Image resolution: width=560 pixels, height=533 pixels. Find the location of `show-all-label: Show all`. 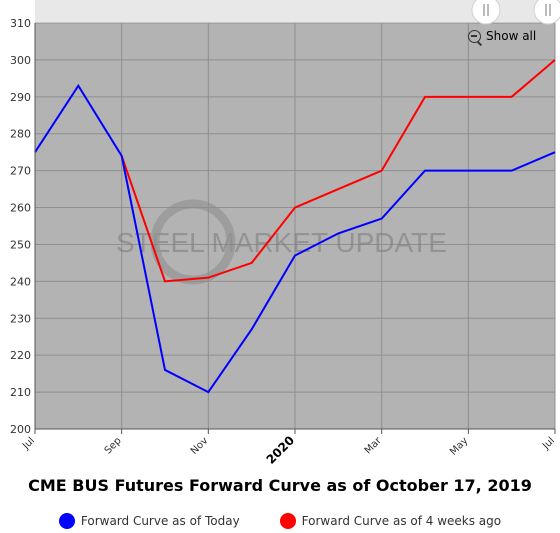

show-all-label: Show all is located at coordinates (511, 36).